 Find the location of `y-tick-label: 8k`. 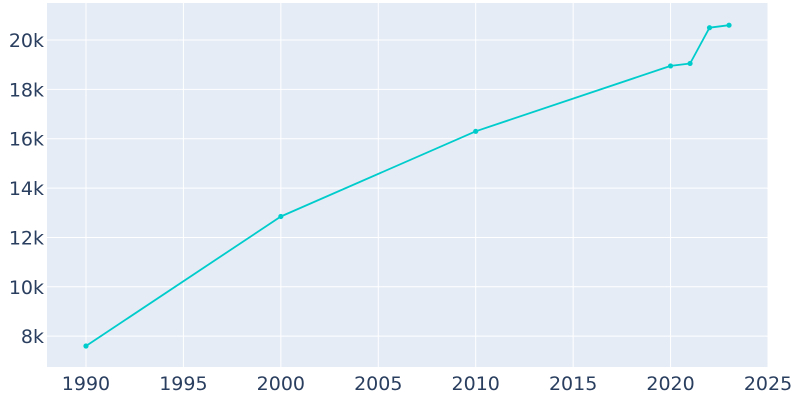

y-tick-label: 8k is located at coordinates (32, 337).